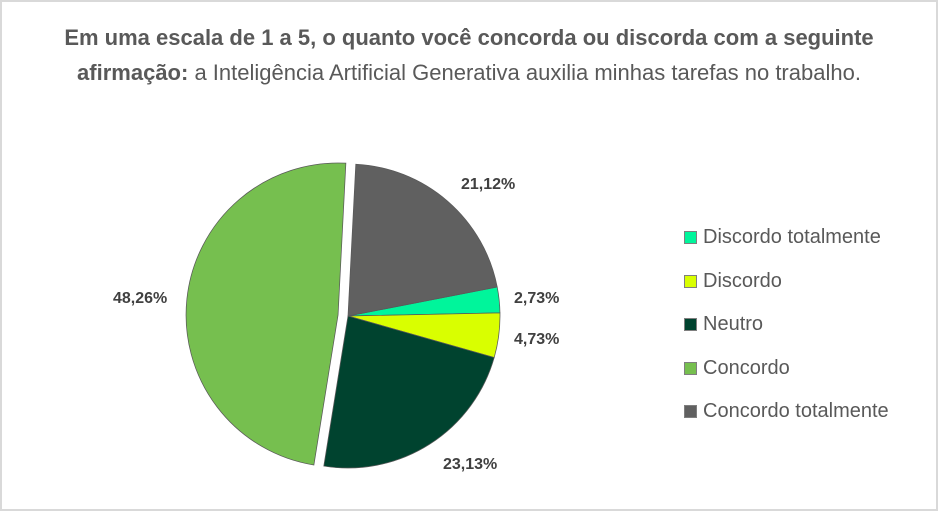 The image size is (938, 511). I want to click on legend-label: Discordo, so click(742, 280).